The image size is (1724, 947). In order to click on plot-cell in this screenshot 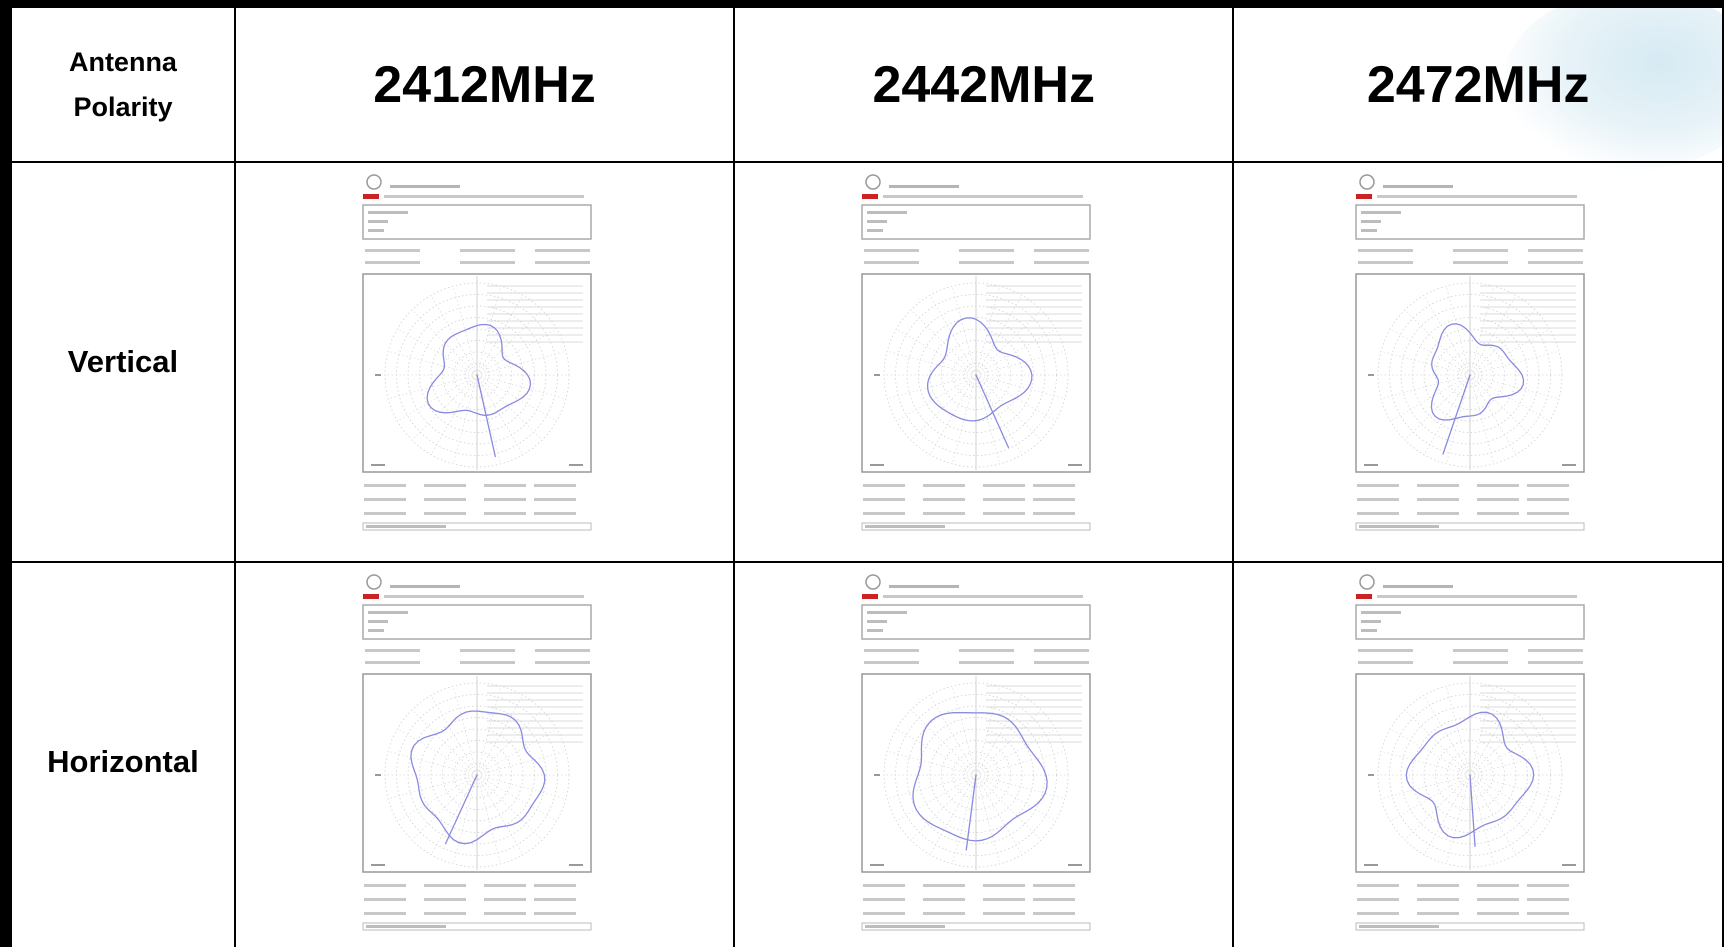, I will do `click(484, 362)`.